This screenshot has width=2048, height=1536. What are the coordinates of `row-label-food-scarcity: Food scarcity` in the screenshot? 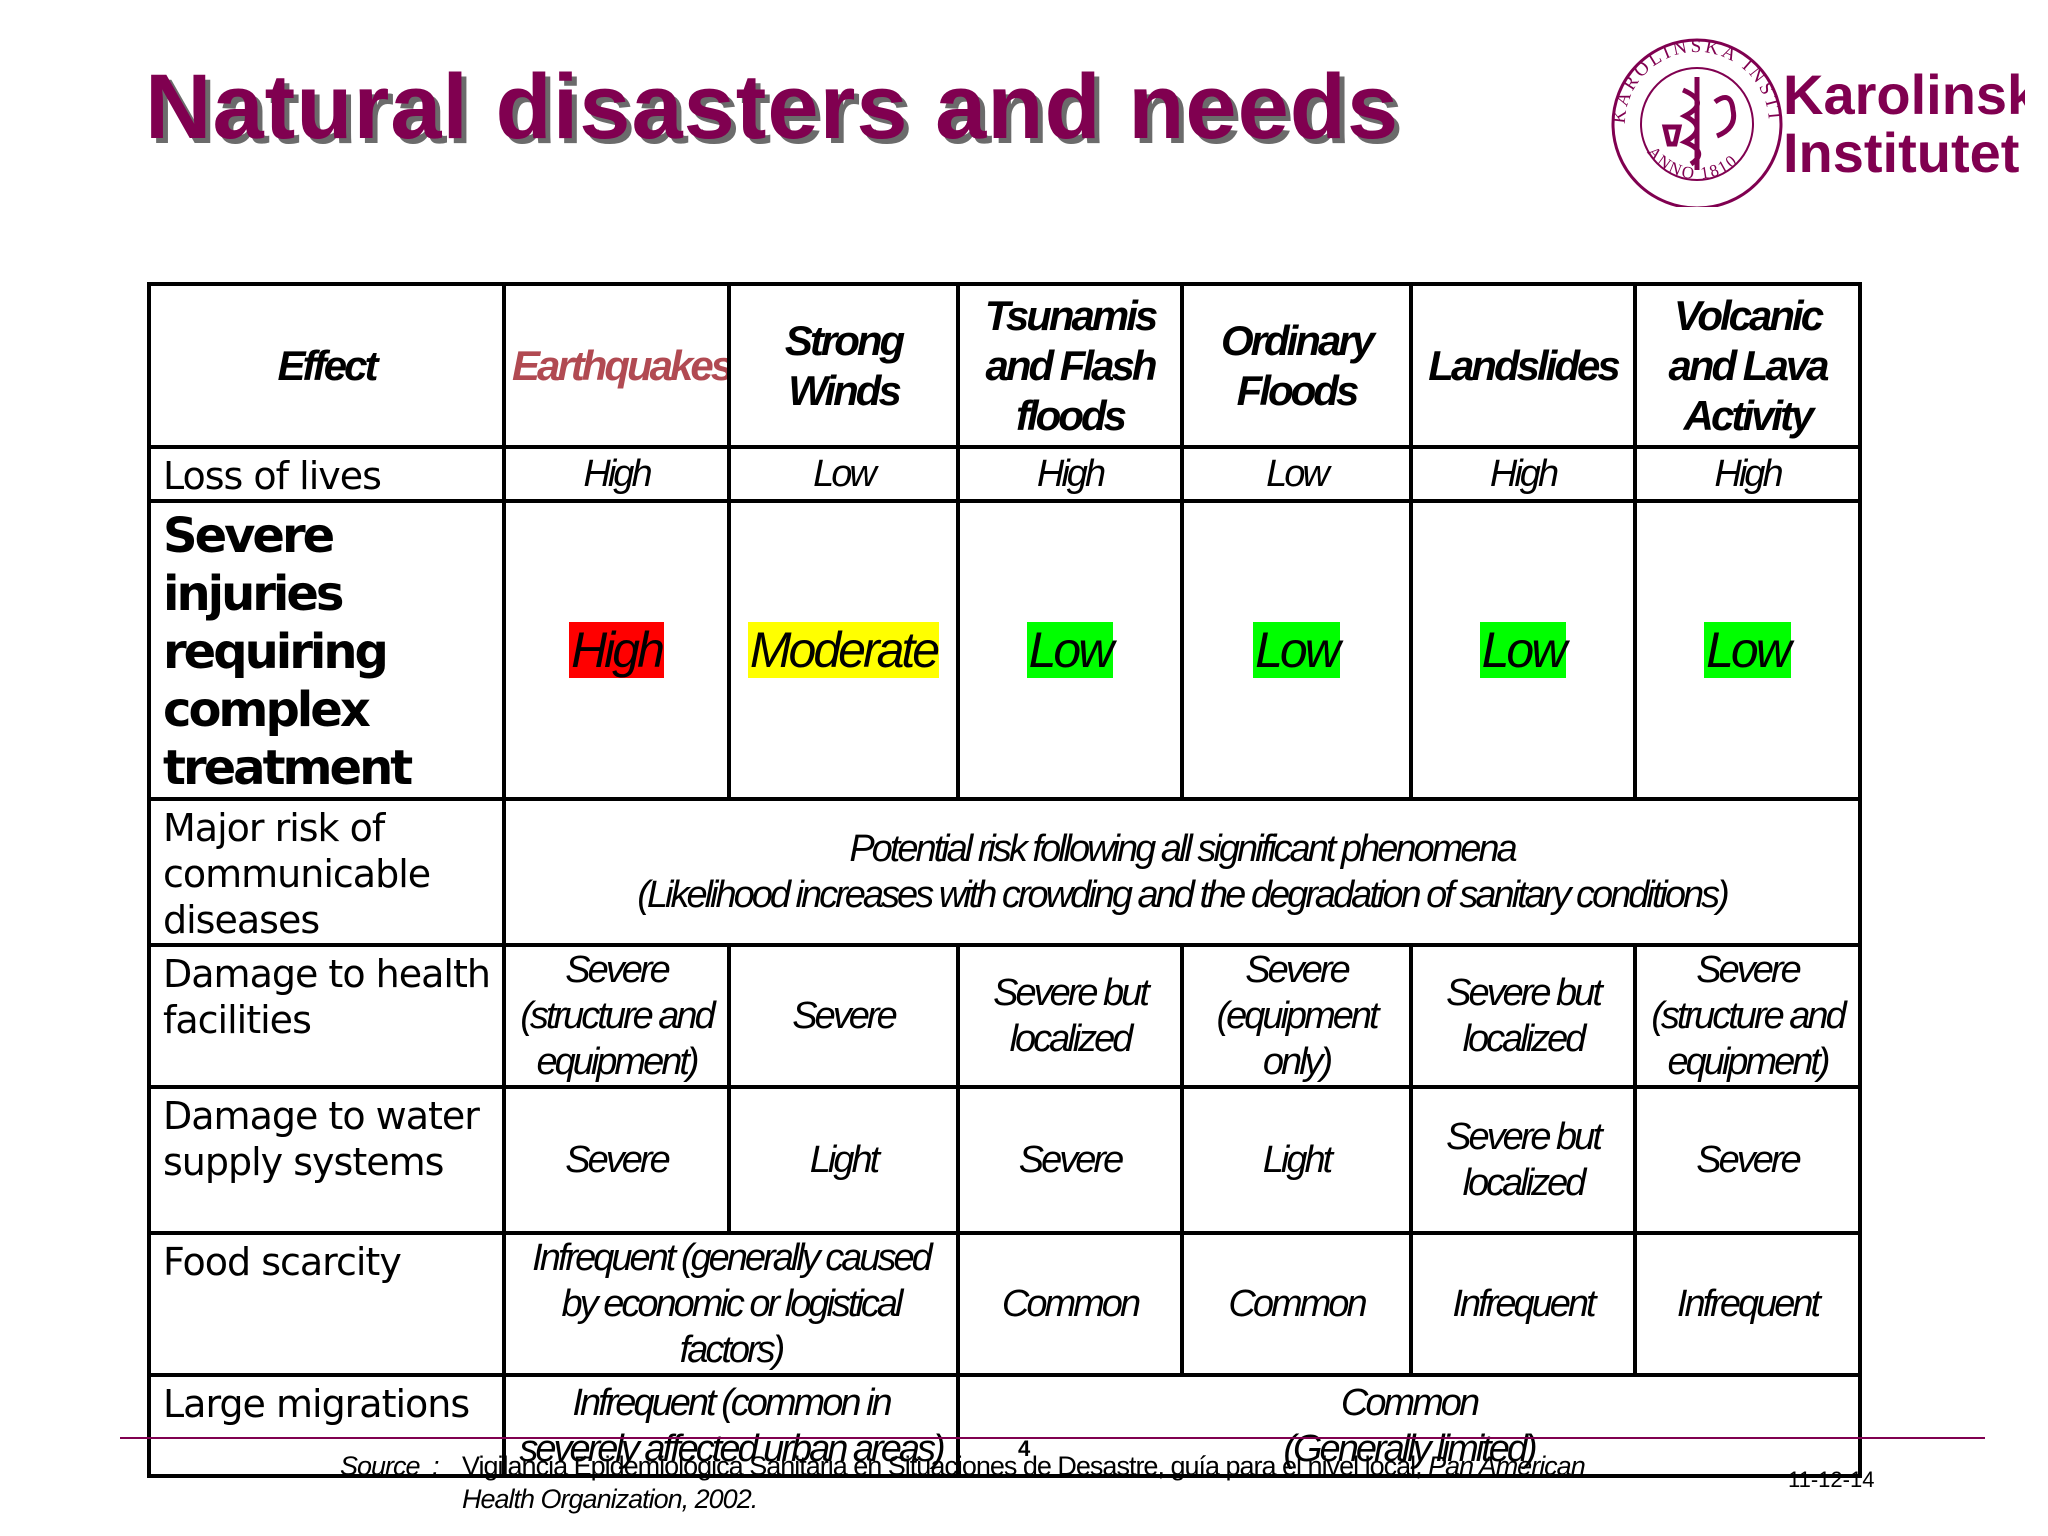 It's located at (326, 1304).